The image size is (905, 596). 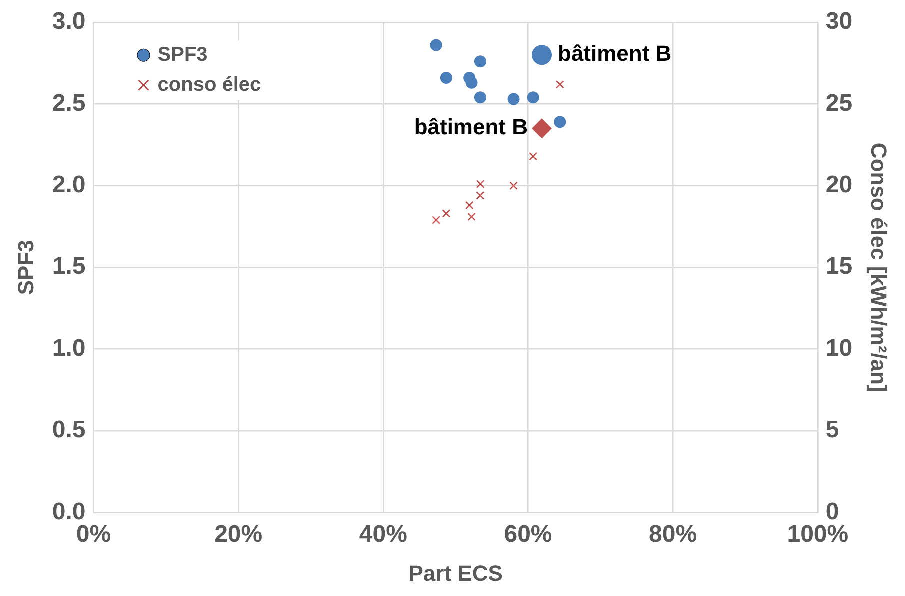 I want to click on y2-tick-label: 25, so click(x=839, y=103).